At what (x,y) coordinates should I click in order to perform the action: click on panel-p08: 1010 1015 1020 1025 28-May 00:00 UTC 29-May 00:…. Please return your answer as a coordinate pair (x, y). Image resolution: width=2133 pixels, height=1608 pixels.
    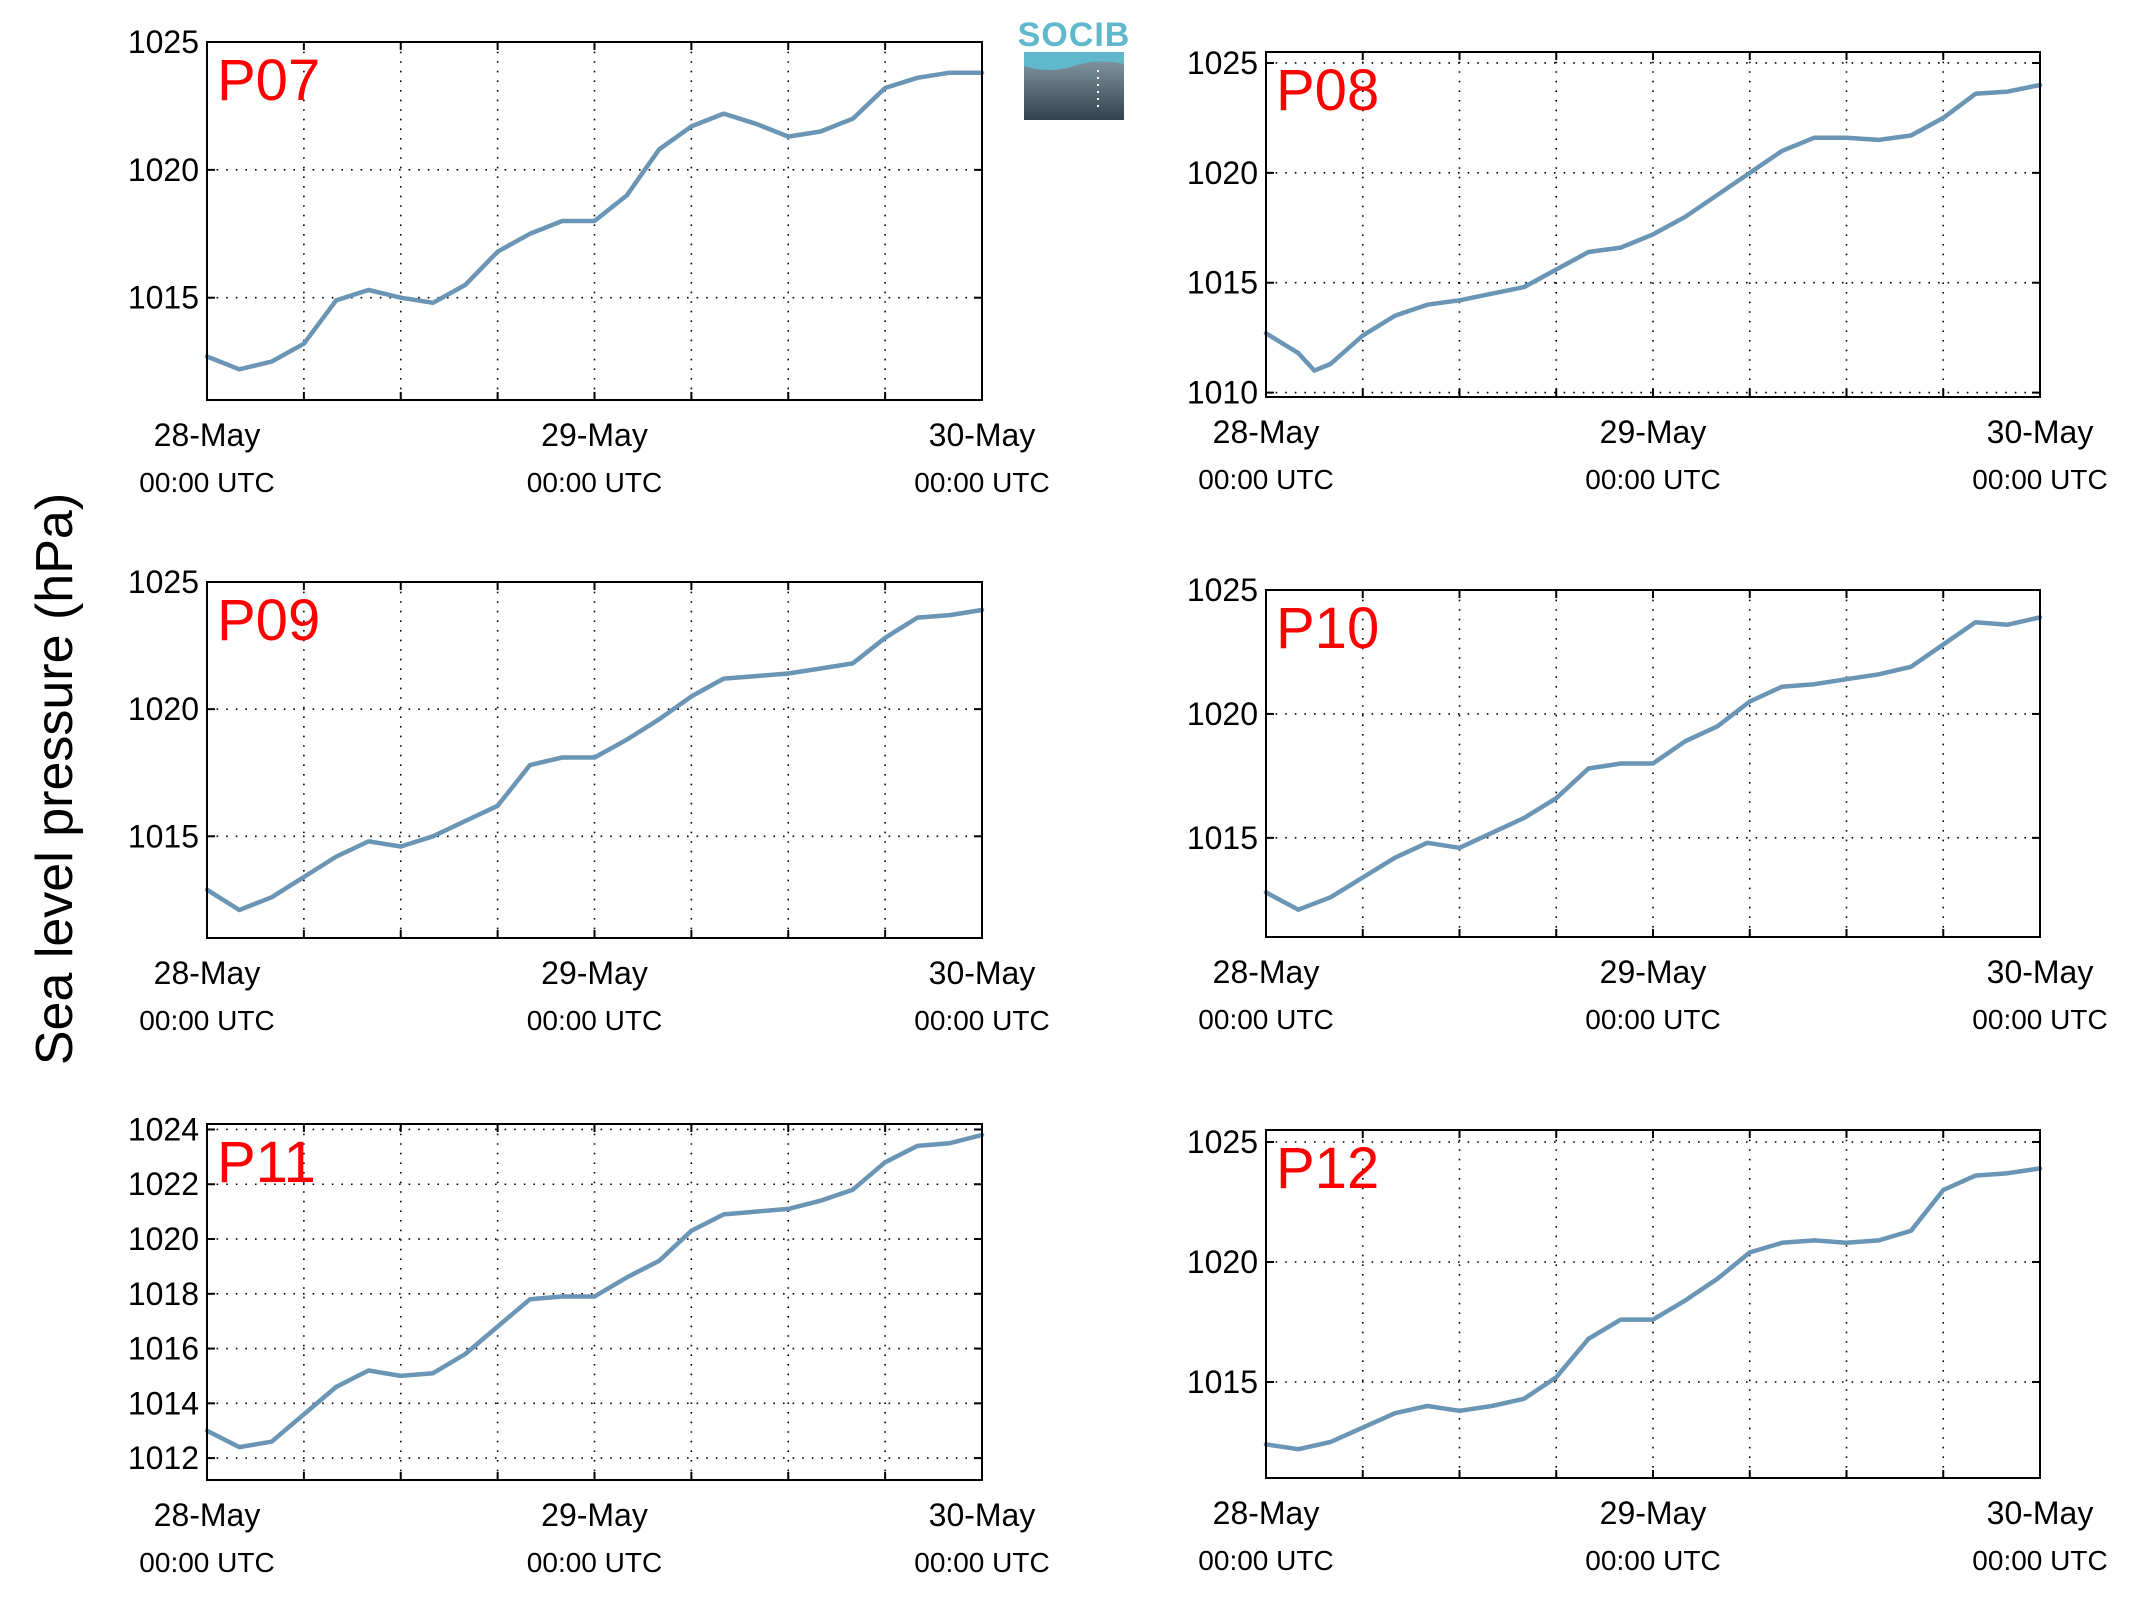
    Looking at the image, I should click on (1647, 270).